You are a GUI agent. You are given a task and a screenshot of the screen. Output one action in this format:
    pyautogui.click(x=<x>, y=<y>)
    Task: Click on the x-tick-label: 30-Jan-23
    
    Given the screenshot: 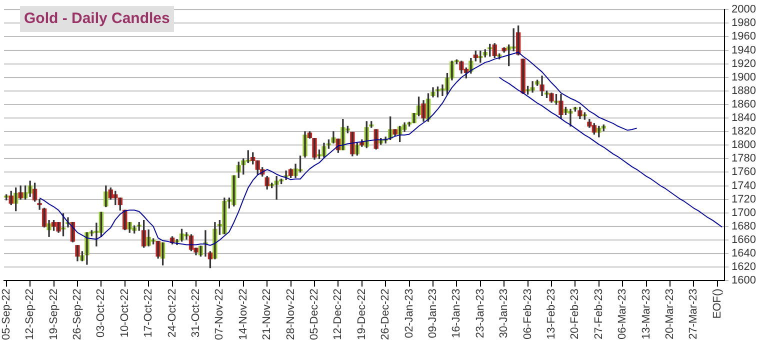 What is the action you would take?
    pyautogui.click(x=504, y=313)
    